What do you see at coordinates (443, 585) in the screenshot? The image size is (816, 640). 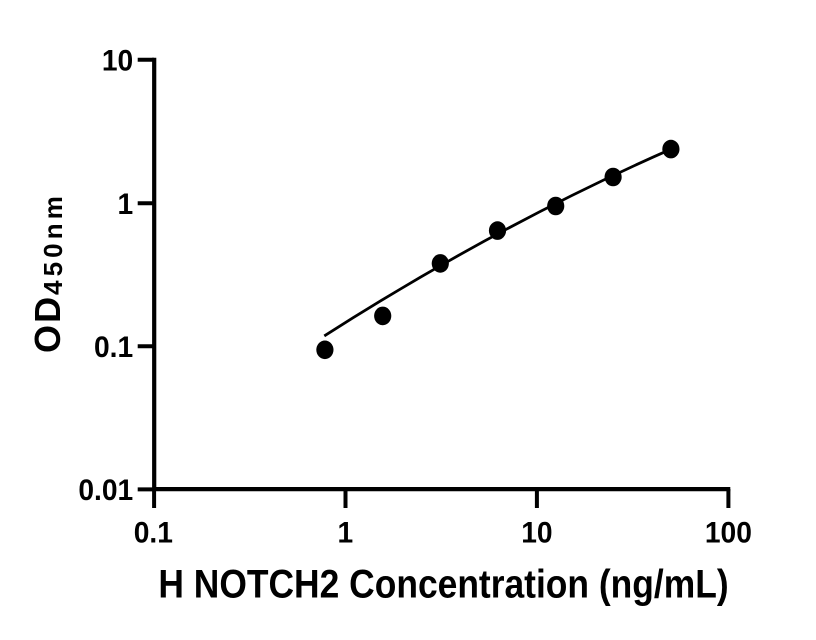 I see `svg-text: H NOTCH2 Concentration (ng/mL)` at bounding box center [443, 585].